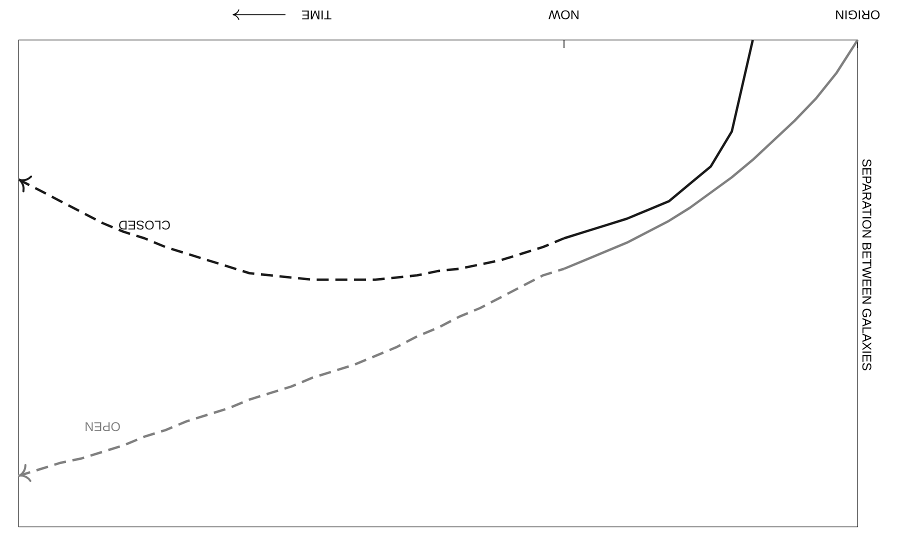 The image size is (907, 546). Describe the element at coordinates (563, 15) in the screenshot. I see `x-tick-label: NOW` at that location.